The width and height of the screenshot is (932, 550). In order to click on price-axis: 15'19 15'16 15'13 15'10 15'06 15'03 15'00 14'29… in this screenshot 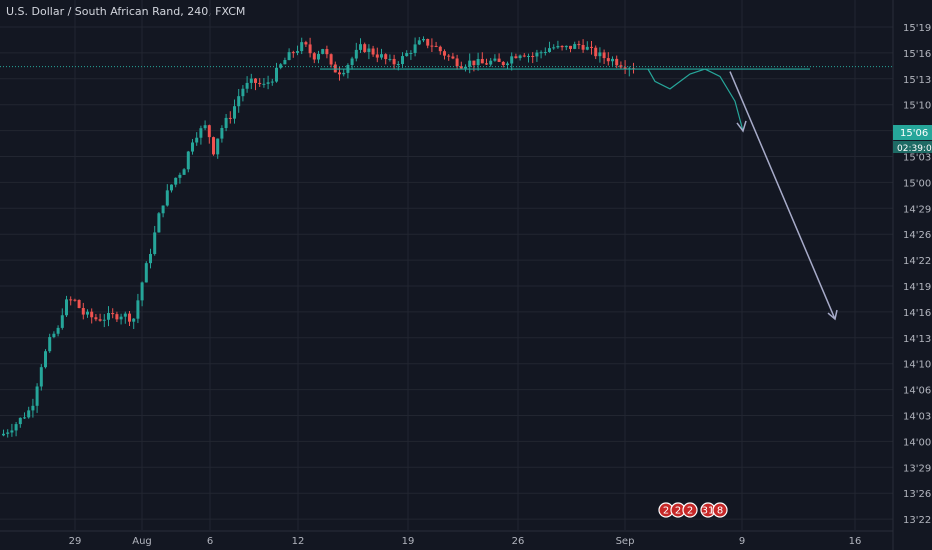, I will do `click(911, 275)`.